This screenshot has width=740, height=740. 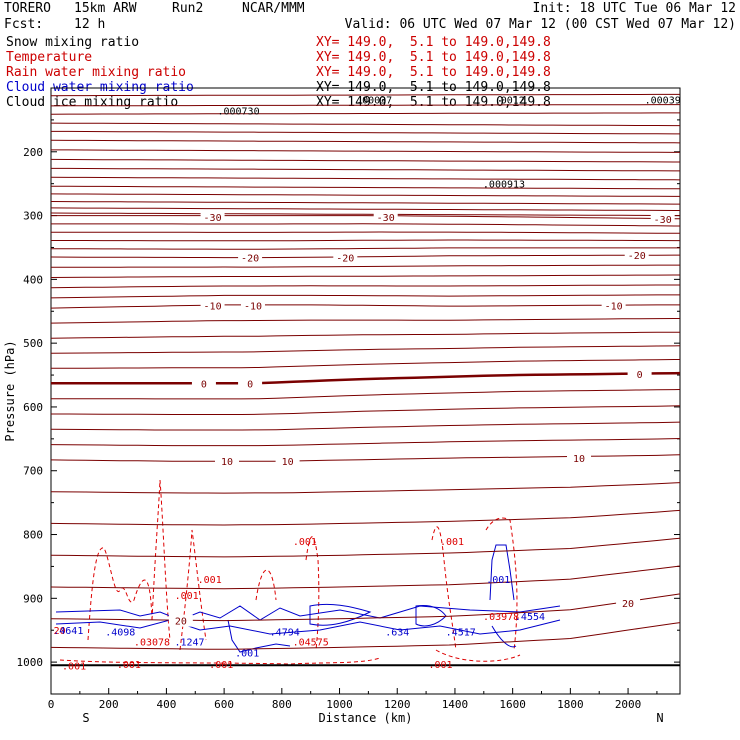 I want to click on x-tick-label: 1000, so click(x=339, y=704).